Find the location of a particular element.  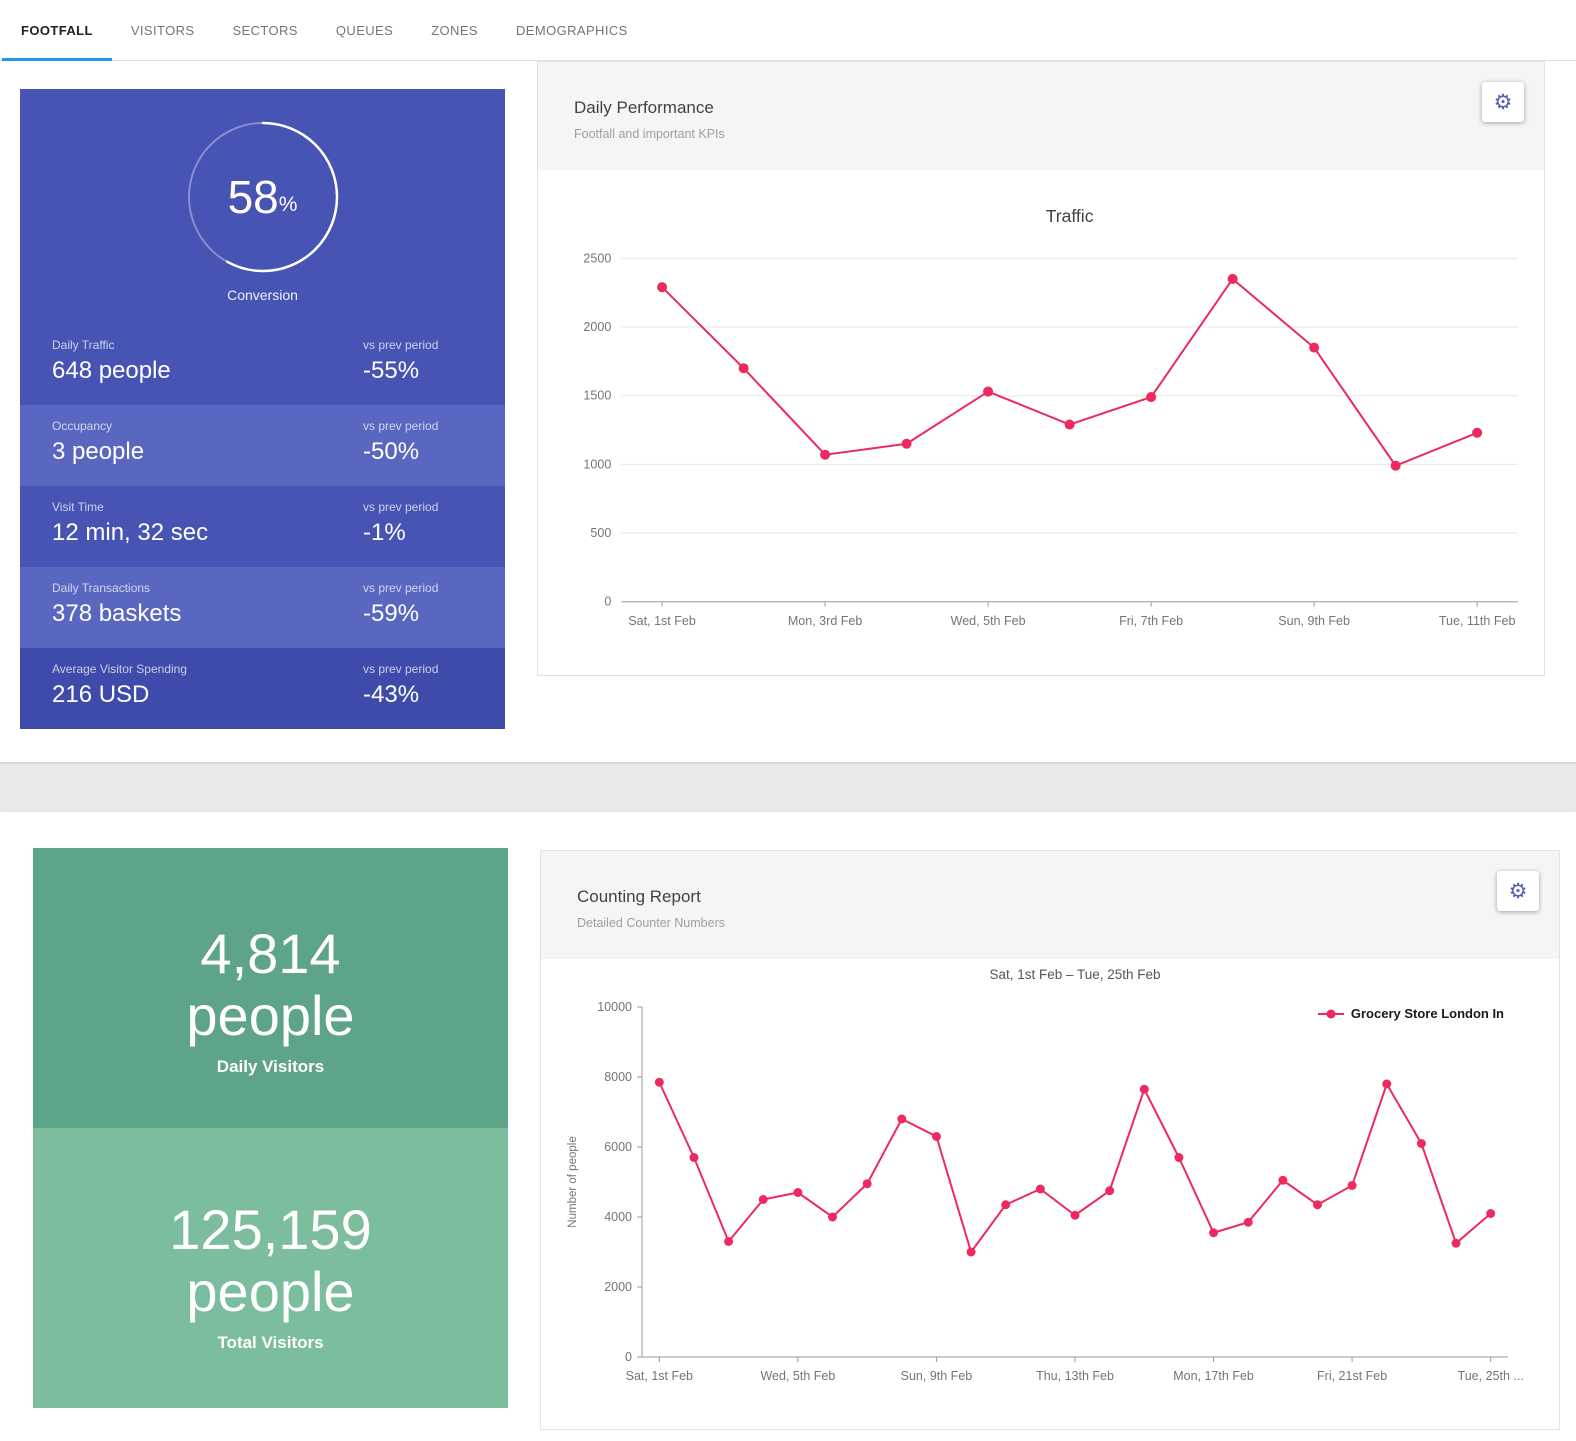

conversion-number: 58 is located at coordinates (253, 197).